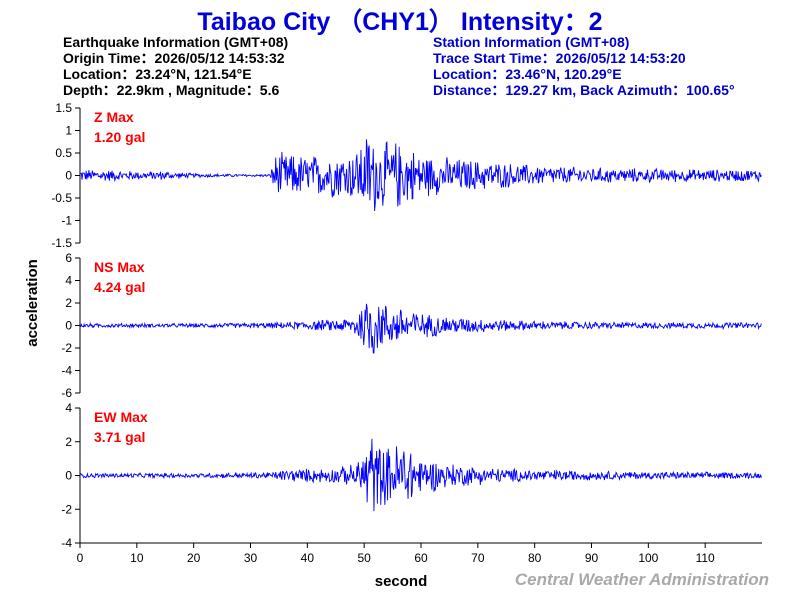 The height and width of the screenshot is (600, 800). I want to click on z-y-tick-label: -1, so click(66, 221).